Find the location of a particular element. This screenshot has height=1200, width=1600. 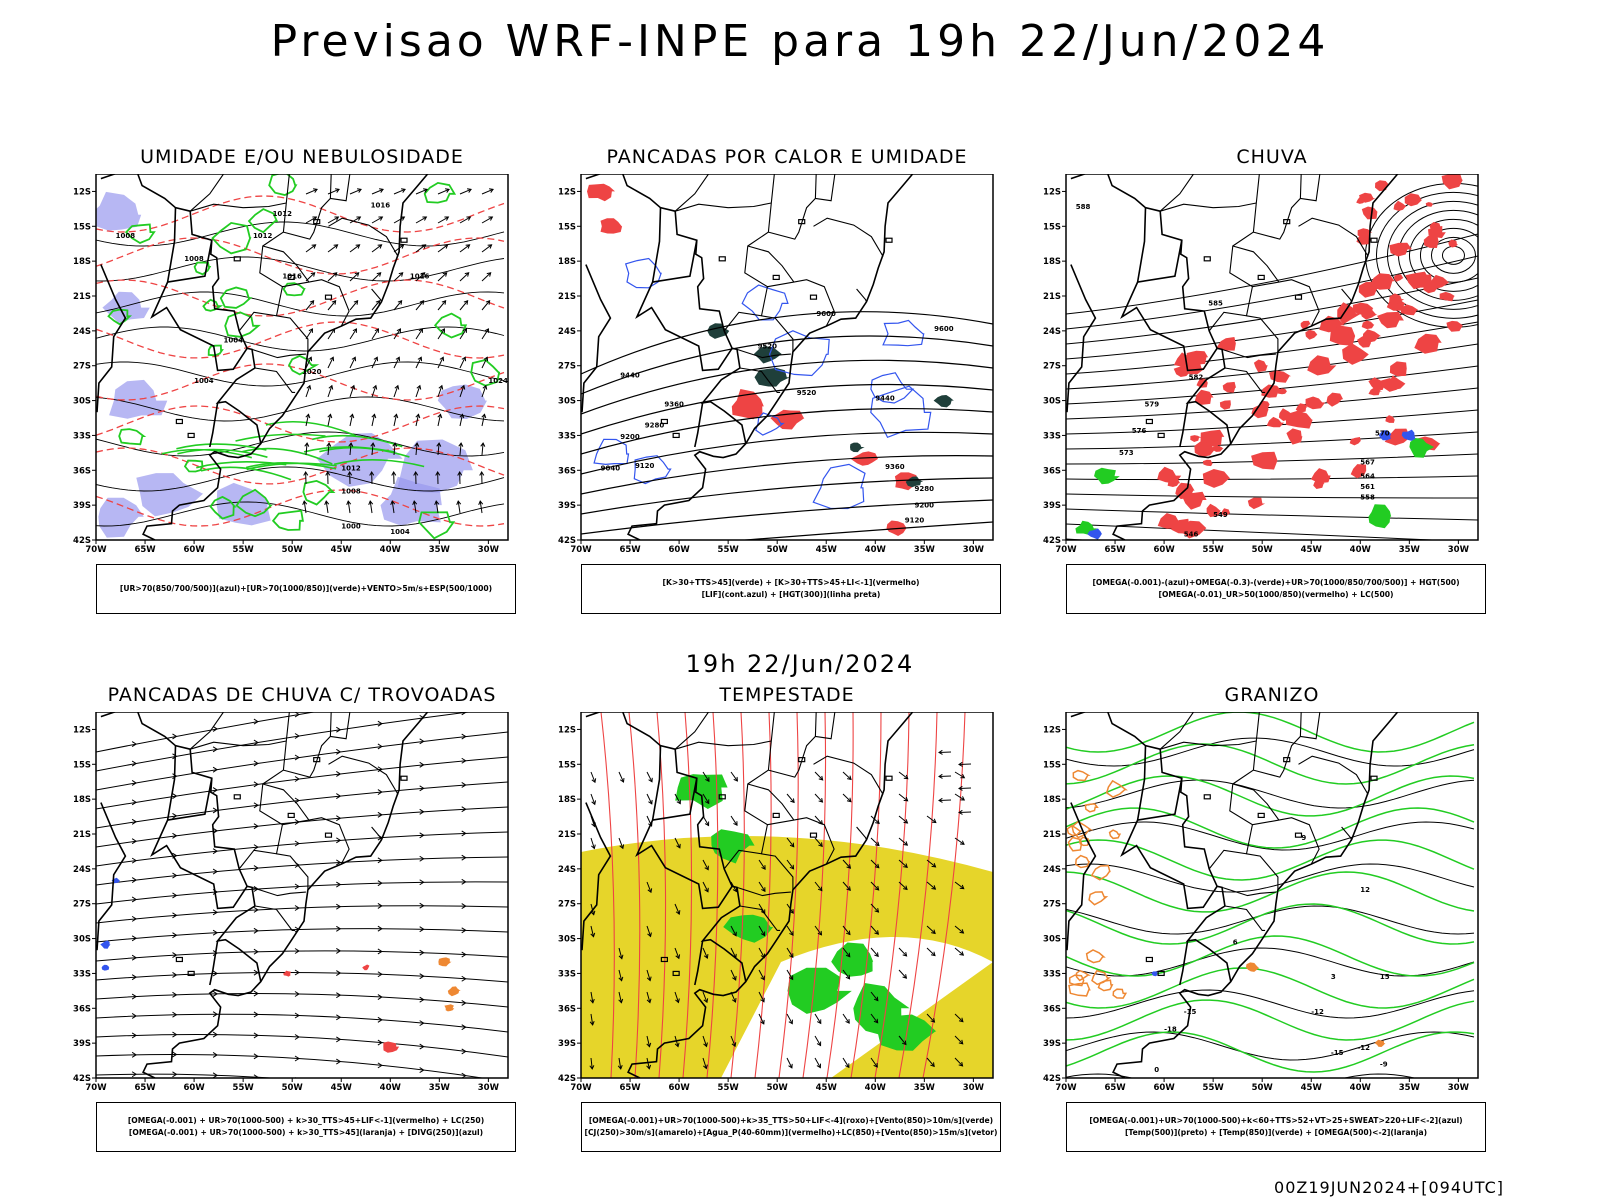

lat-label: 12S is located at coordinates (1052, 192).